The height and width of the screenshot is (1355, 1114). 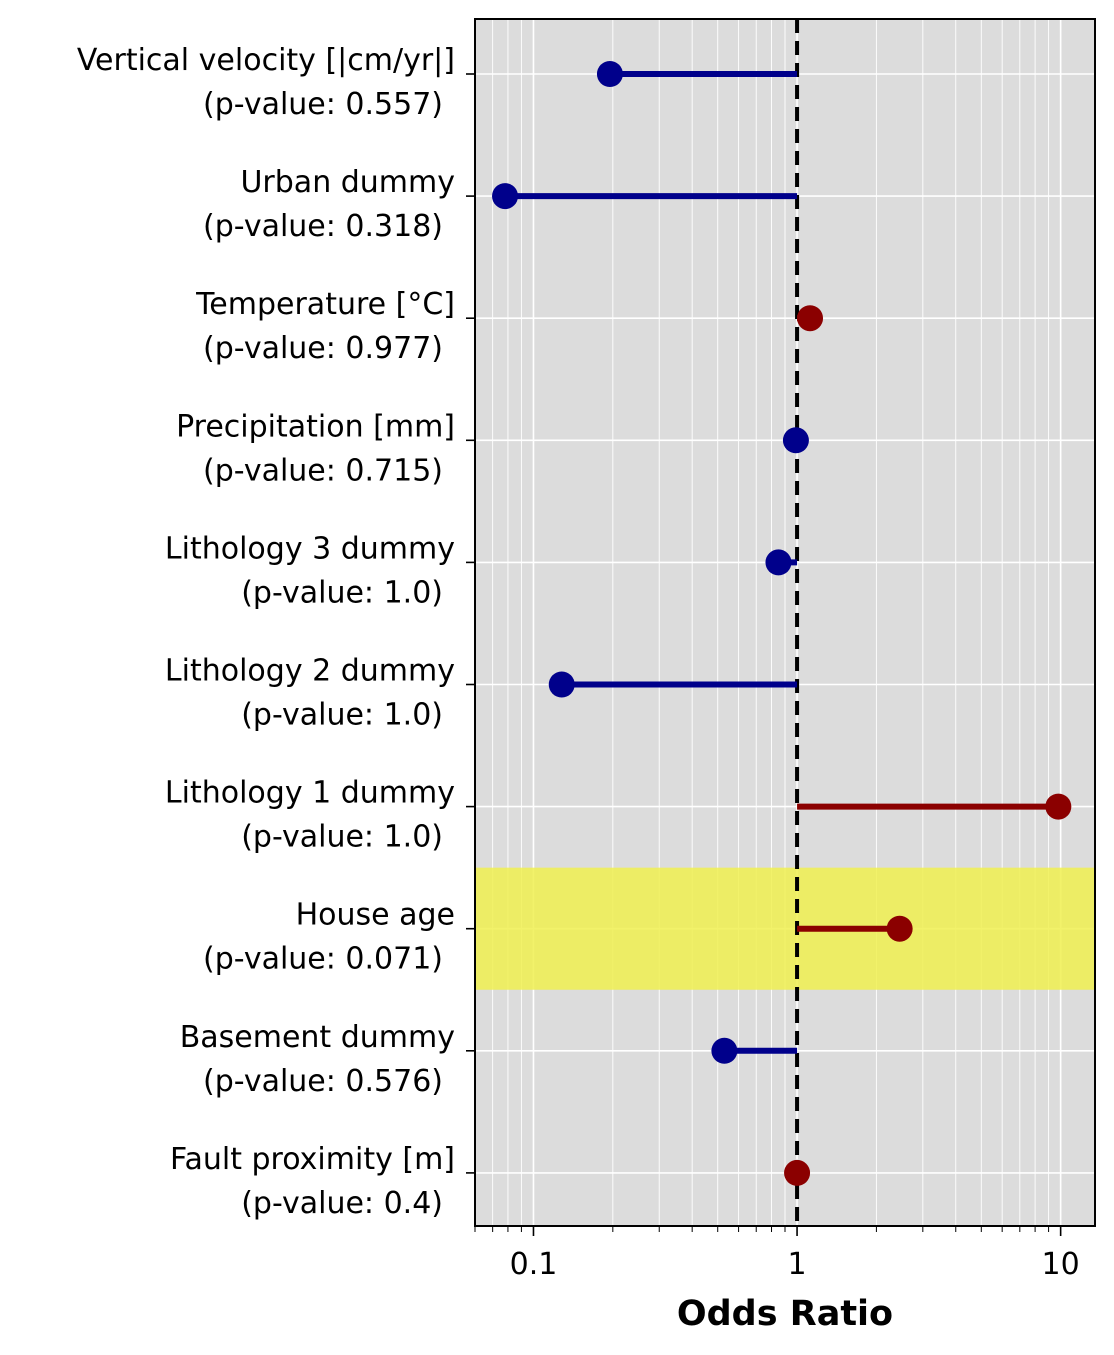 I want to click on y-label-name: Lithology 3 dummy, so click(x=310, y=548).